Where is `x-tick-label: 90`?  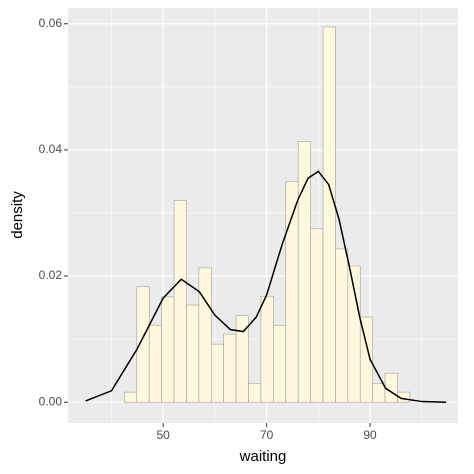
x-tick-label: 90 is located at coordinates (370, 435).